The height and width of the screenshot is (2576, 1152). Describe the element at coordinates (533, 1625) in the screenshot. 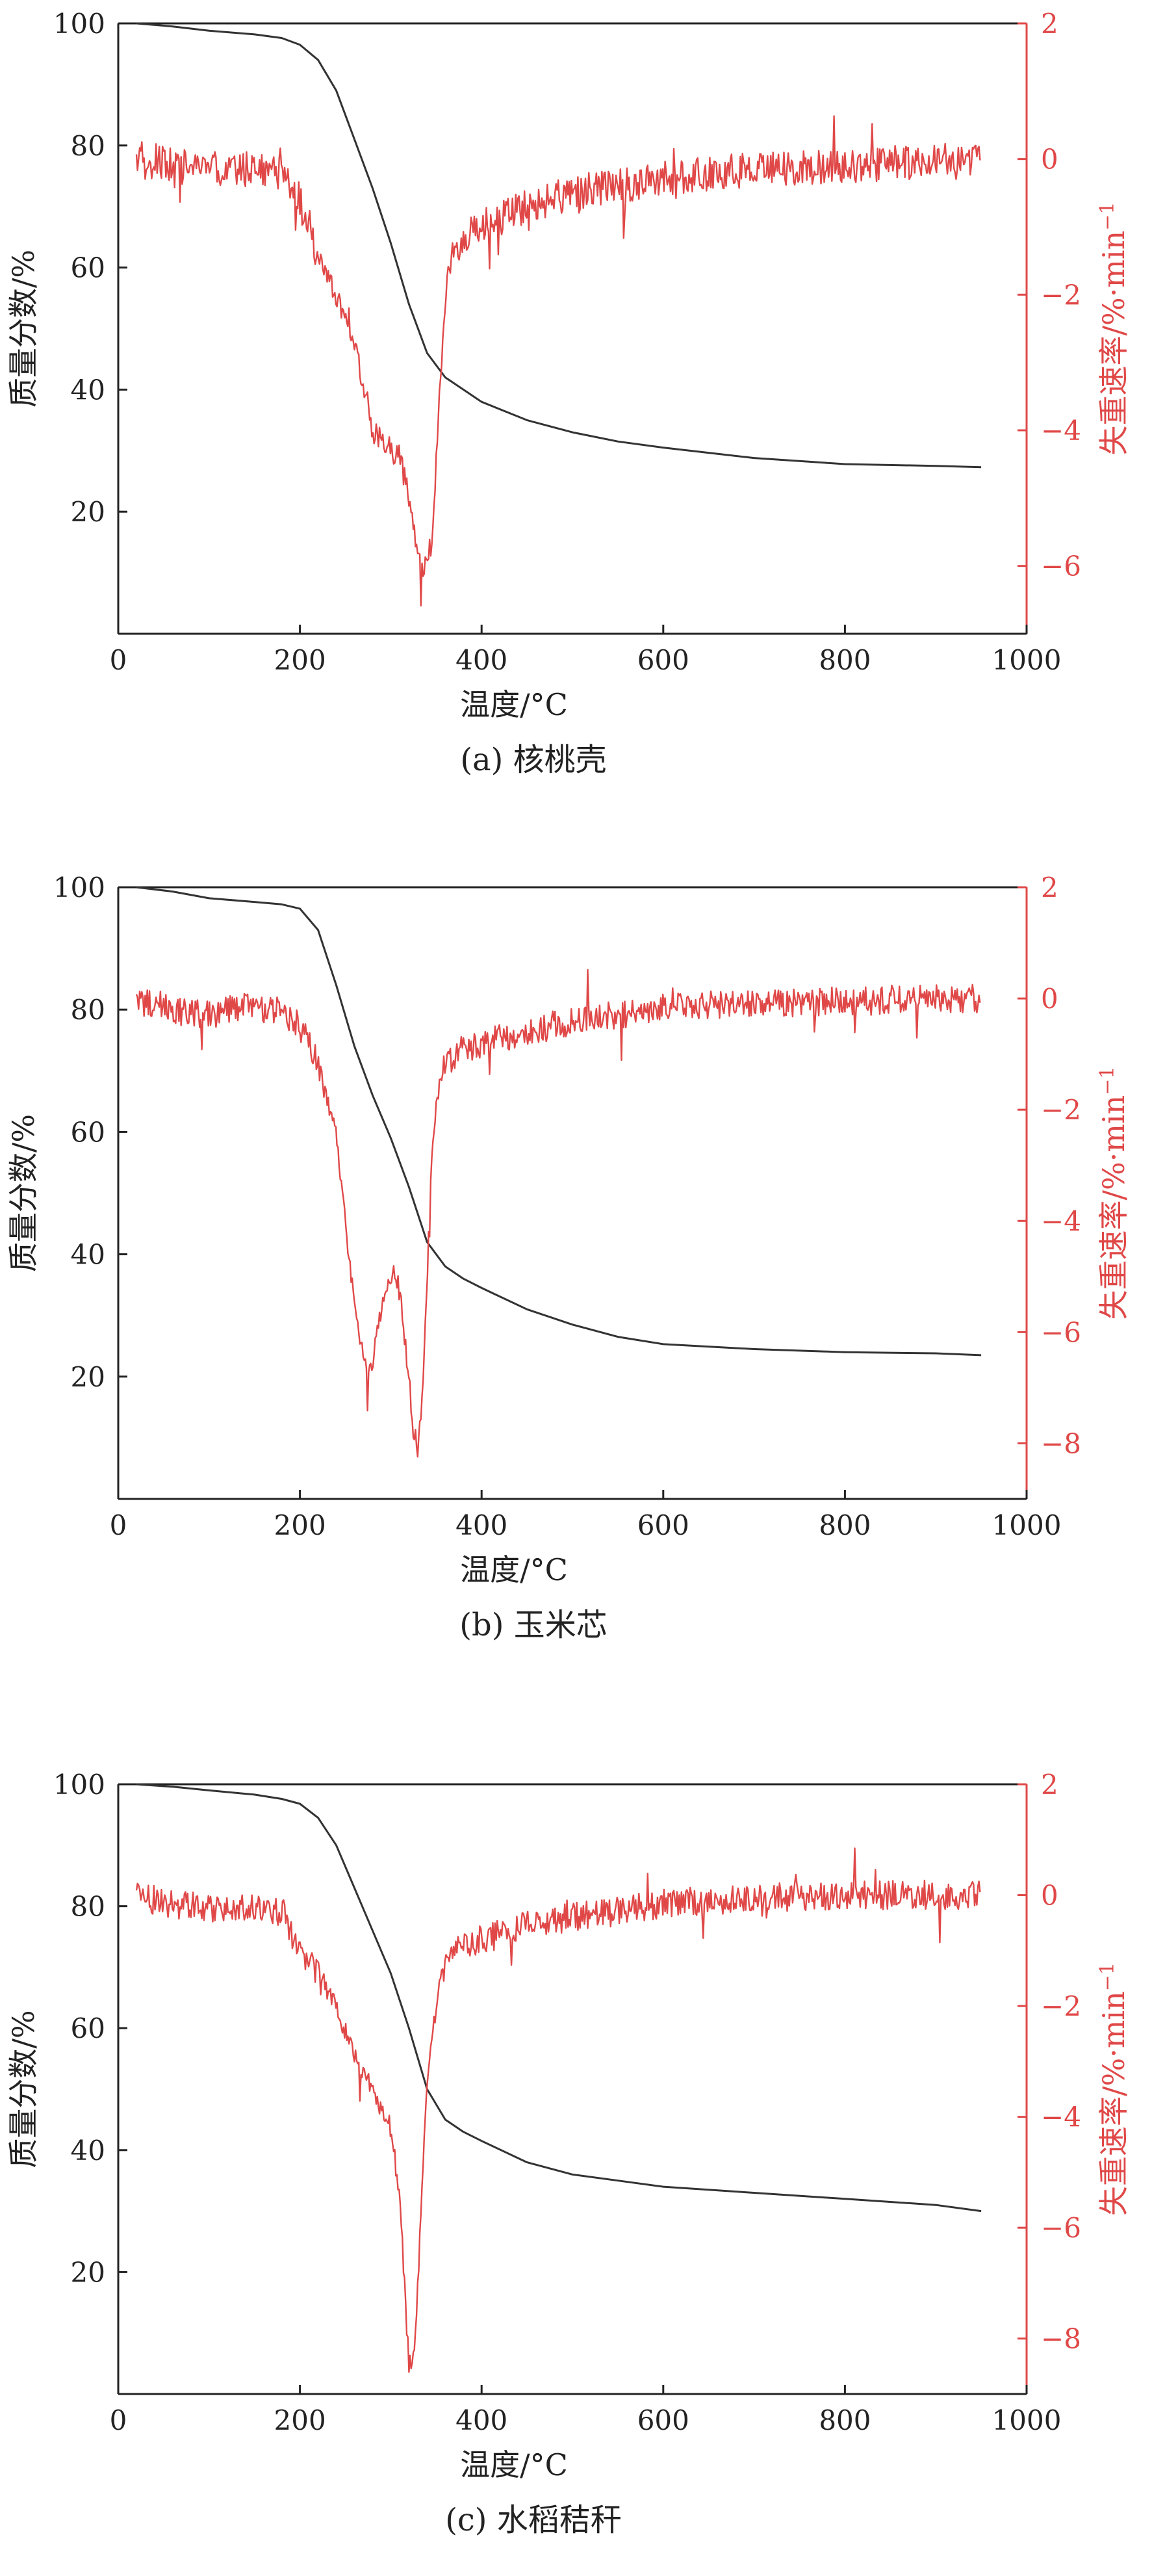

I see `chart-caption: (b) 玉米芯` at that location.